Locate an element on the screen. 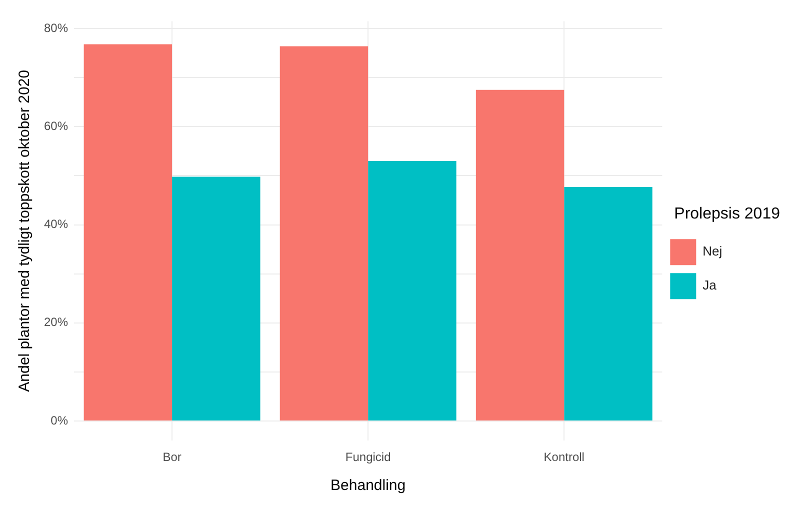  y-tick-label: 0% is located at coordinates (59, 420).